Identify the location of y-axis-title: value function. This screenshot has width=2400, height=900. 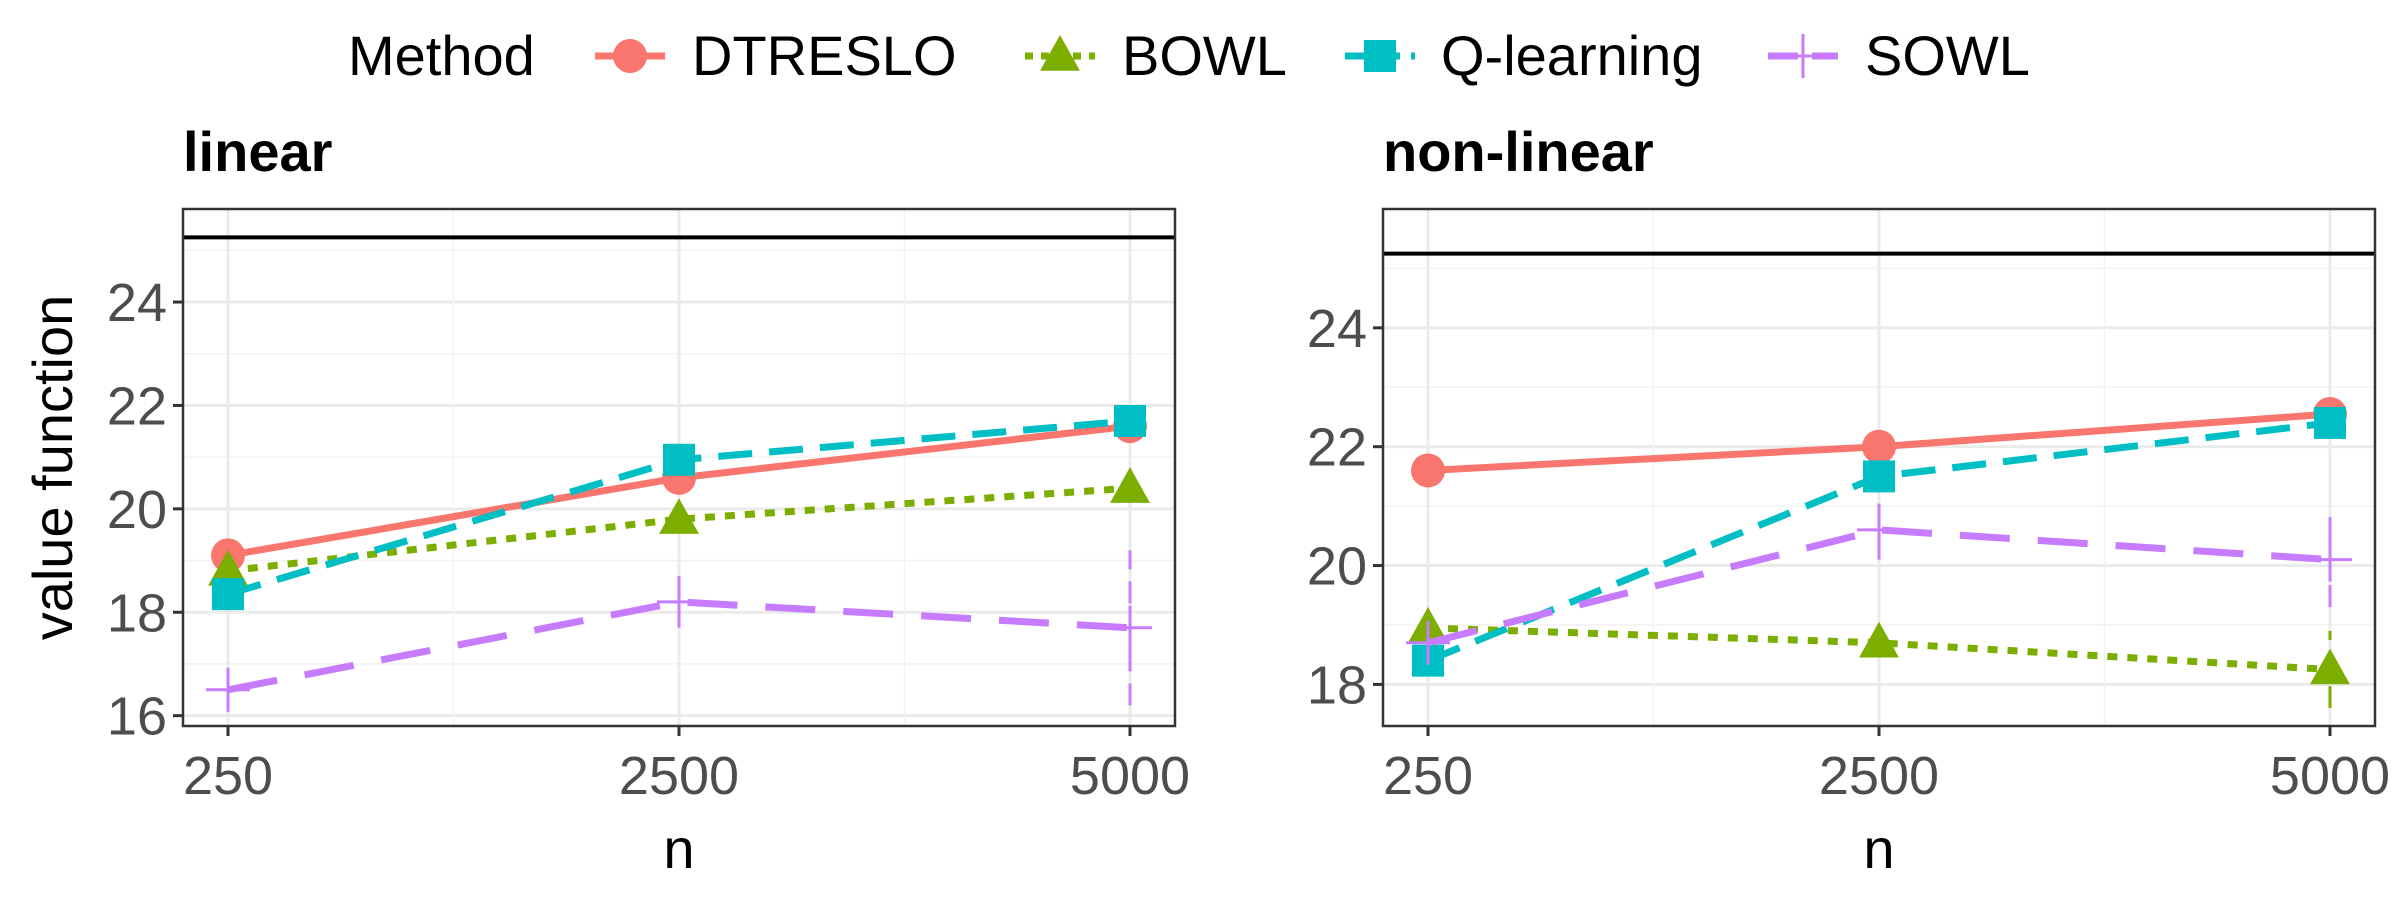
(52, 468).